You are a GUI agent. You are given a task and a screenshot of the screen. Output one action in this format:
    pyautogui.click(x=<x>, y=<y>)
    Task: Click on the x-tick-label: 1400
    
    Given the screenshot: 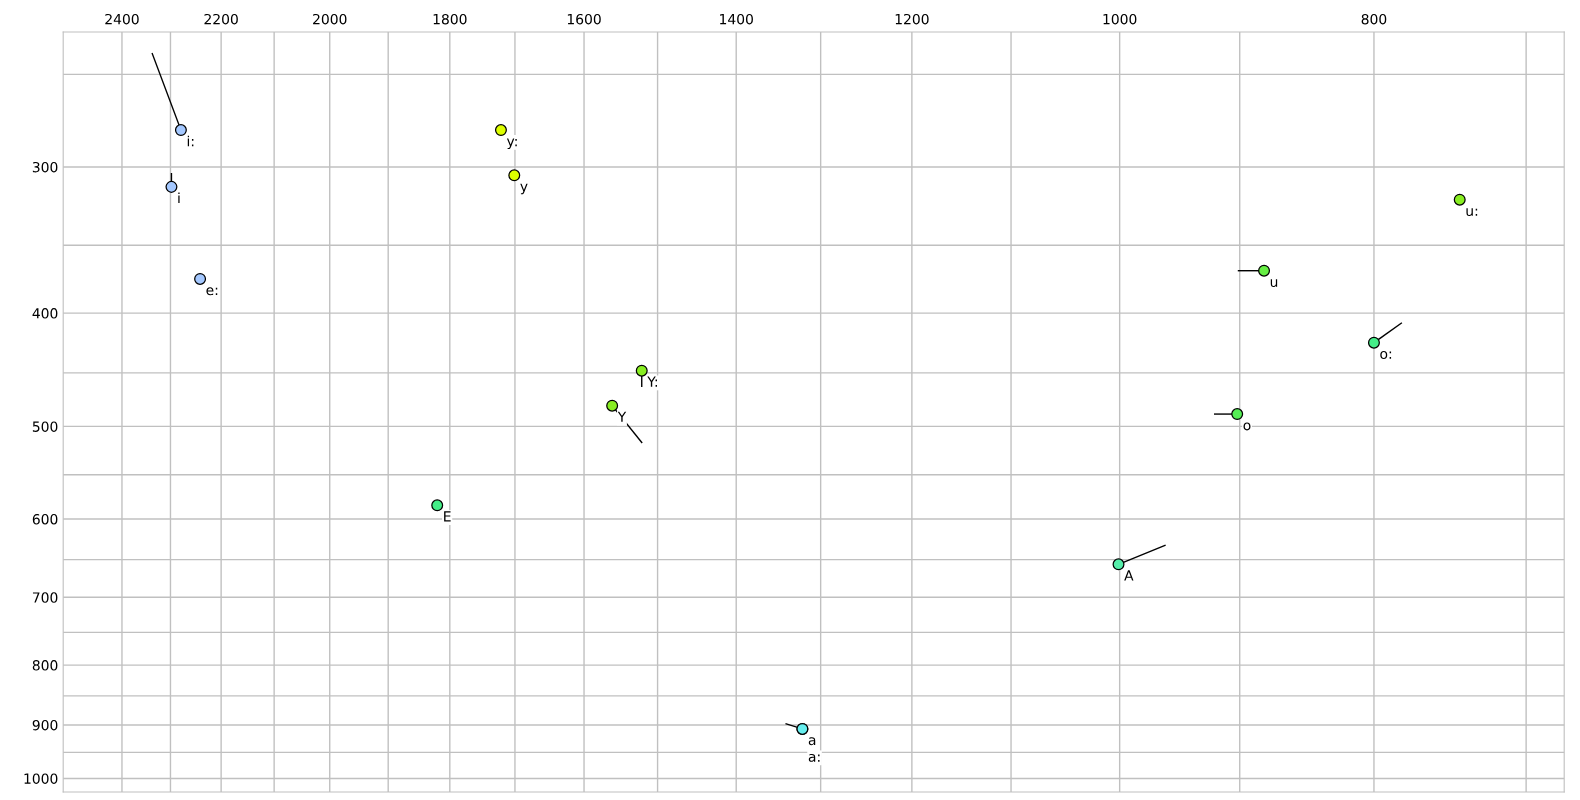 What is the action you would take?
    pyautogui.click(x=736, y=19)
    